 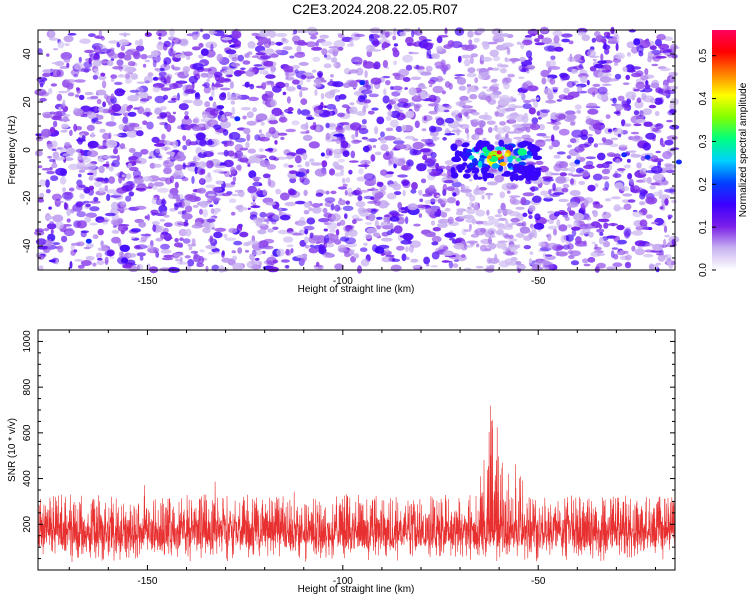 What do you see at coordinates (27, 150) in the screenshot?
I see `y-tick-label: 0` at bounding box center [27, 150].